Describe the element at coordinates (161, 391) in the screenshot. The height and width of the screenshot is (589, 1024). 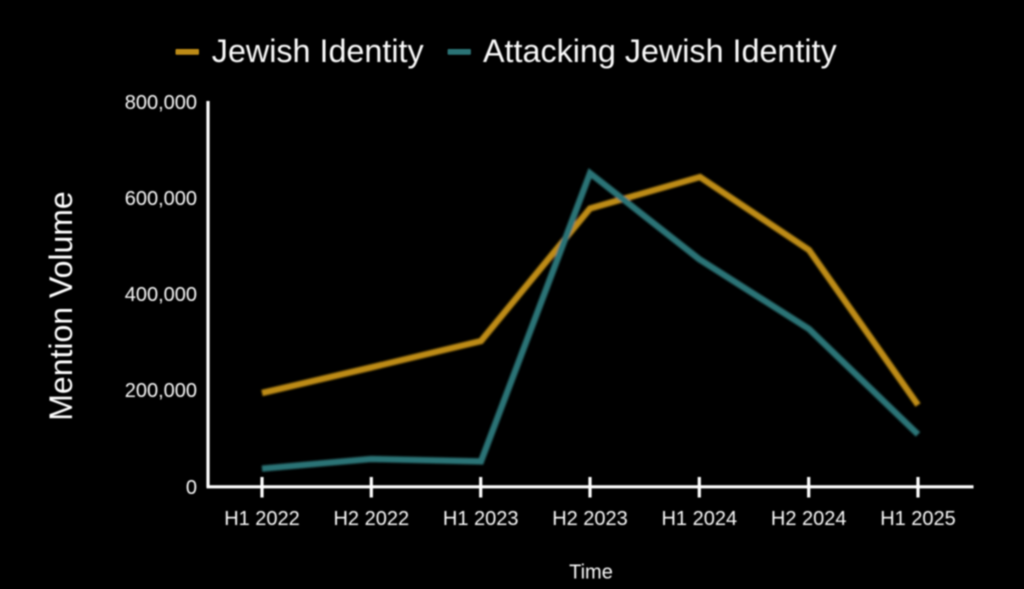
I see `svg-text: 200,000` at that location.